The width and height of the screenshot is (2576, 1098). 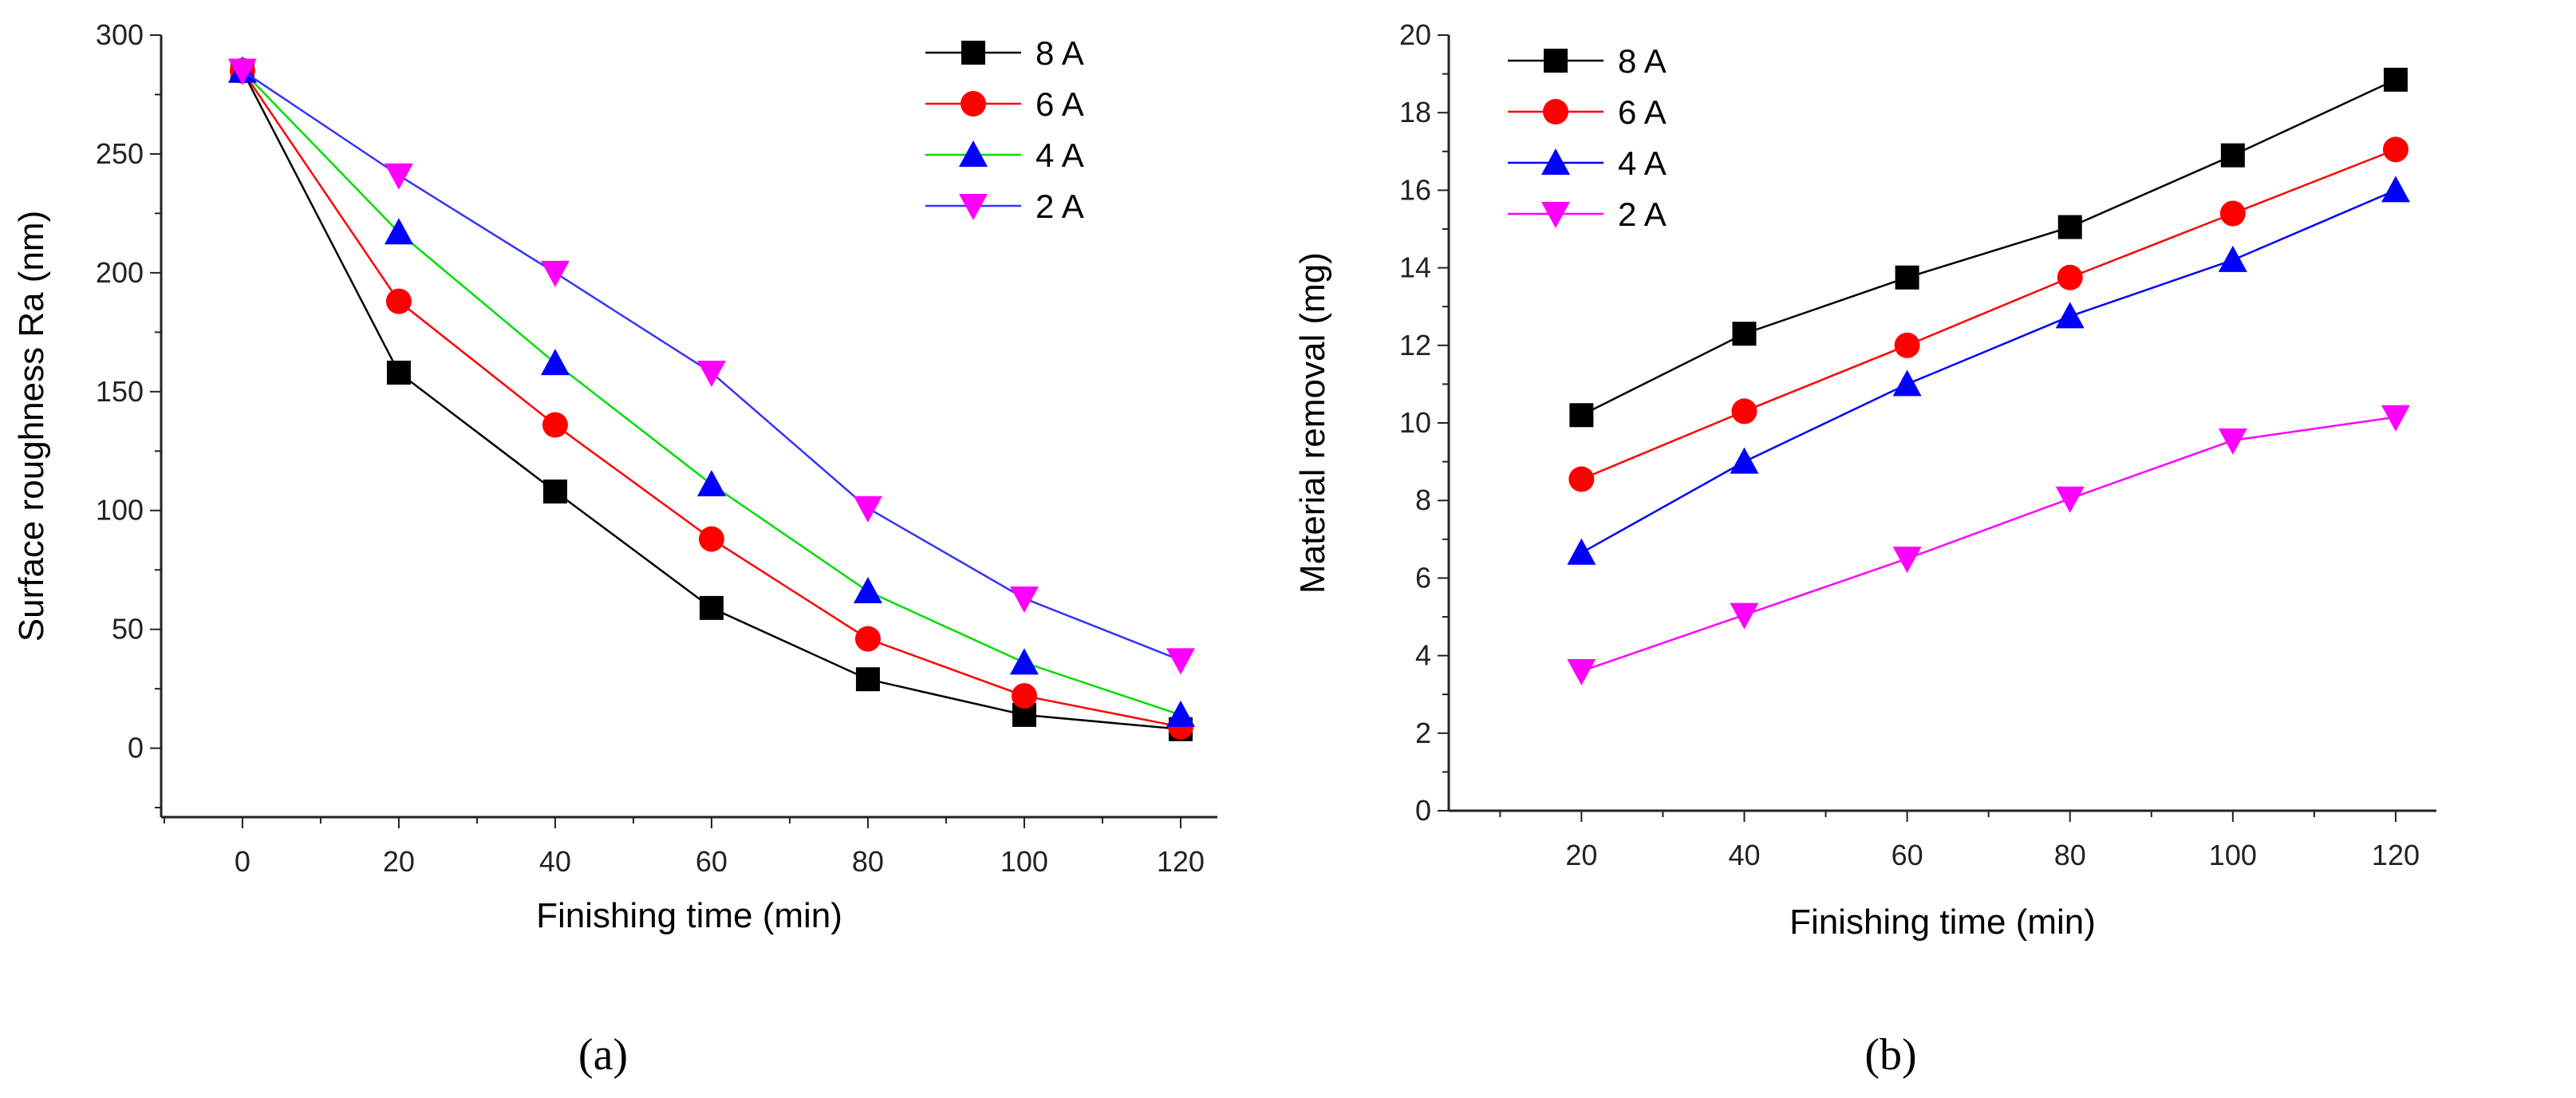 I want to click on y-tick-label: 16, so click(x=1415, y=189).